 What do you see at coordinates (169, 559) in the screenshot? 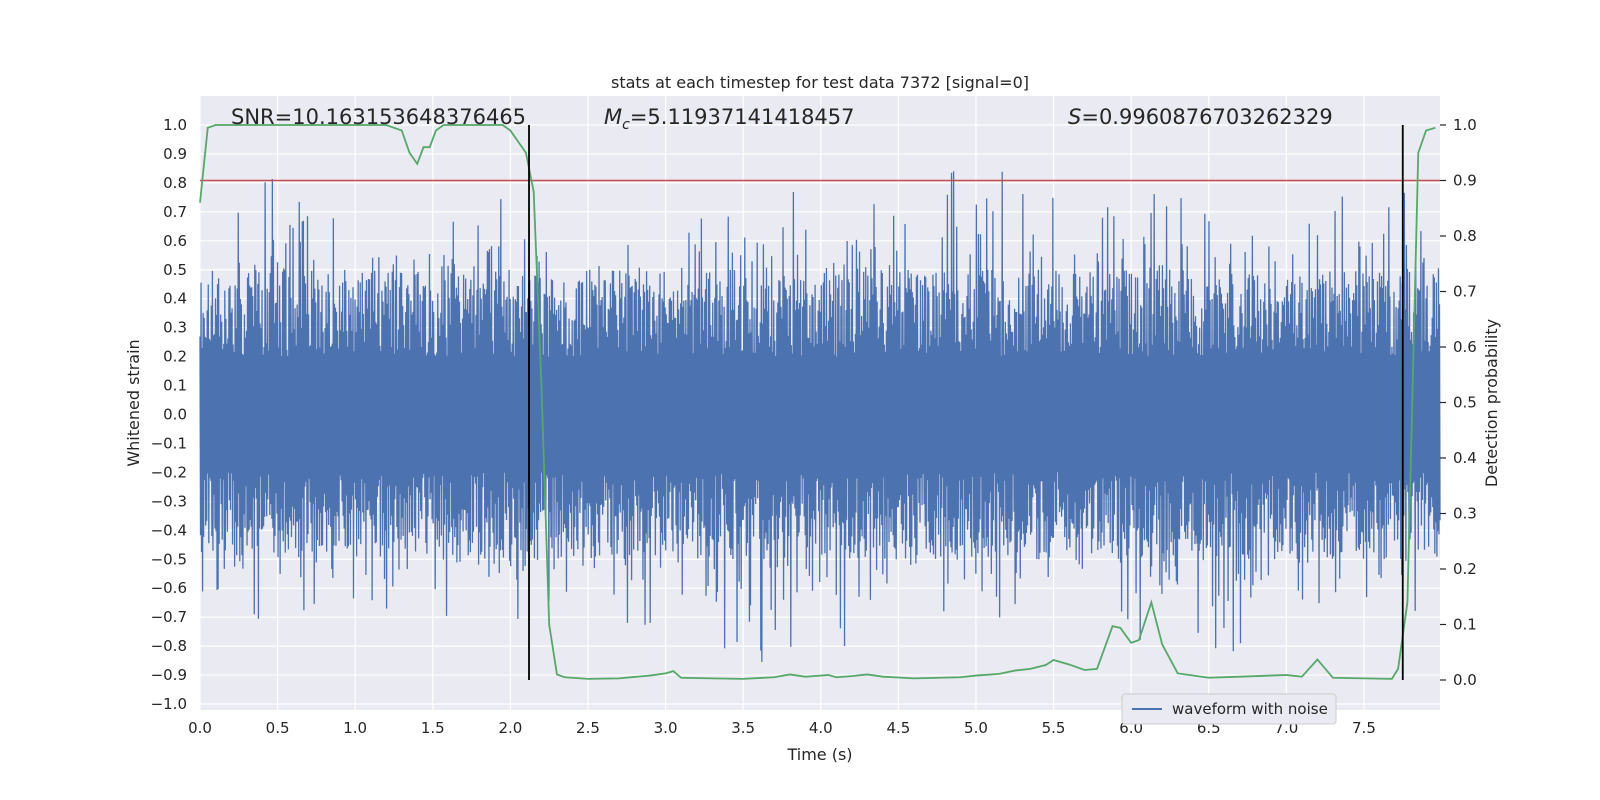
I see `y-tick-label: −0.5` at bounding box center [169, 559].